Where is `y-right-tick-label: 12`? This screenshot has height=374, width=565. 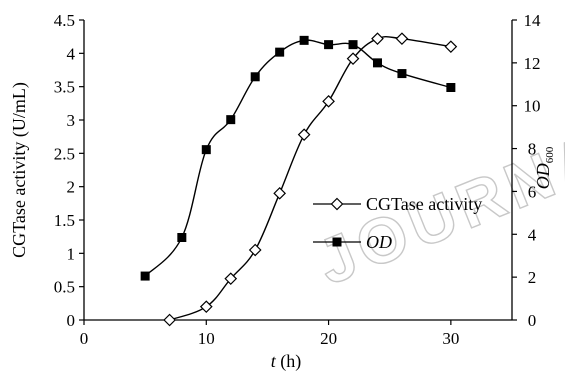
y-right-tick-label: 12 is located at coordinates (532, 63).